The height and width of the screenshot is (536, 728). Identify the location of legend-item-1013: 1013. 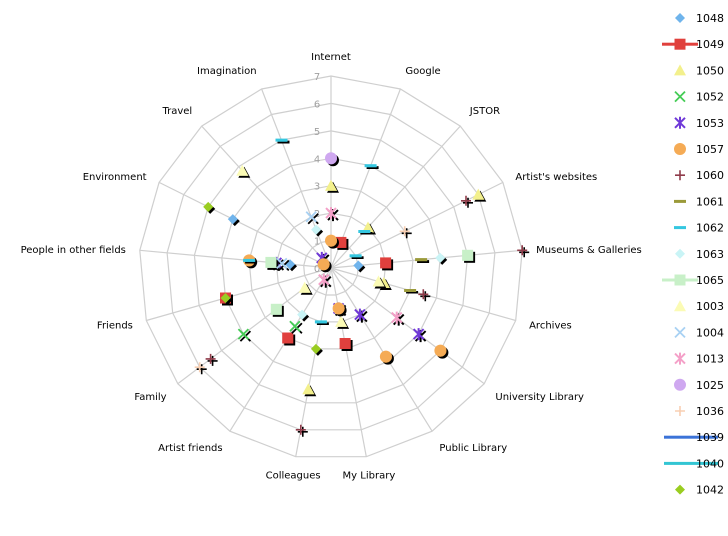
(699, 359).